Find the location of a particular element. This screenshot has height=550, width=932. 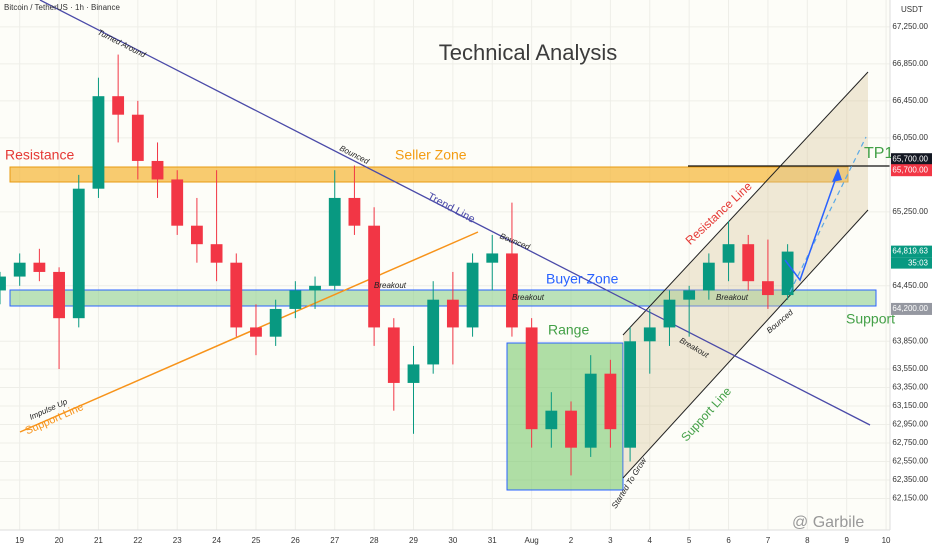

annotation: Buyer Zone is located at coordinates (582, 279).